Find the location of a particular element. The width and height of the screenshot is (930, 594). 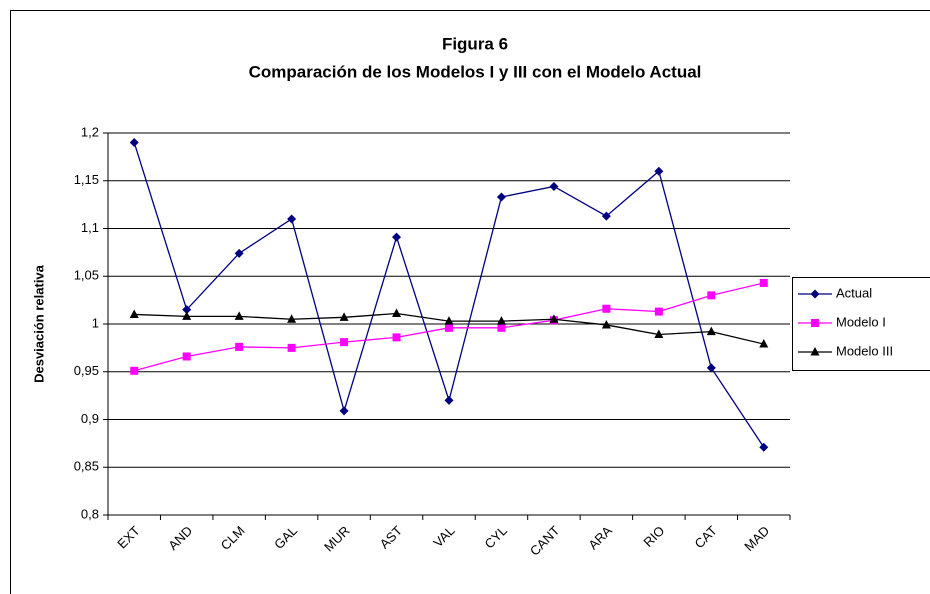

x-tick-label: CANT is located at coordinates (545, 541).